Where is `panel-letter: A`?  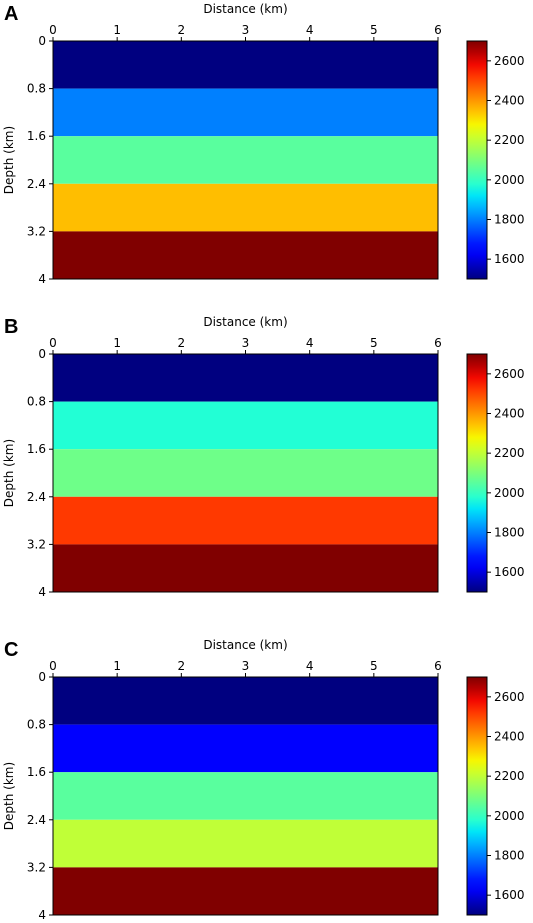
panel-letter: A is located at coordinates (11, 14).